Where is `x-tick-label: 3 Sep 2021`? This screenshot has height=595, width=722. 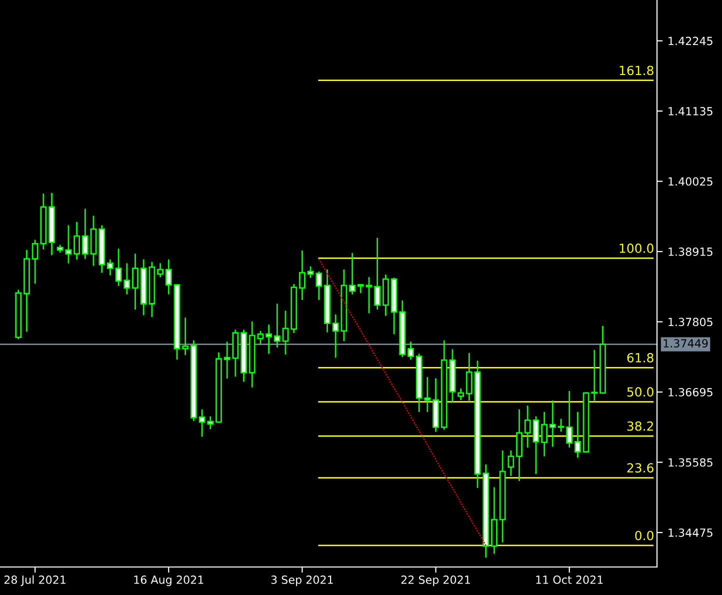 x-tick-label: 3 Sep 2021 is located at coordinates (302, 581).